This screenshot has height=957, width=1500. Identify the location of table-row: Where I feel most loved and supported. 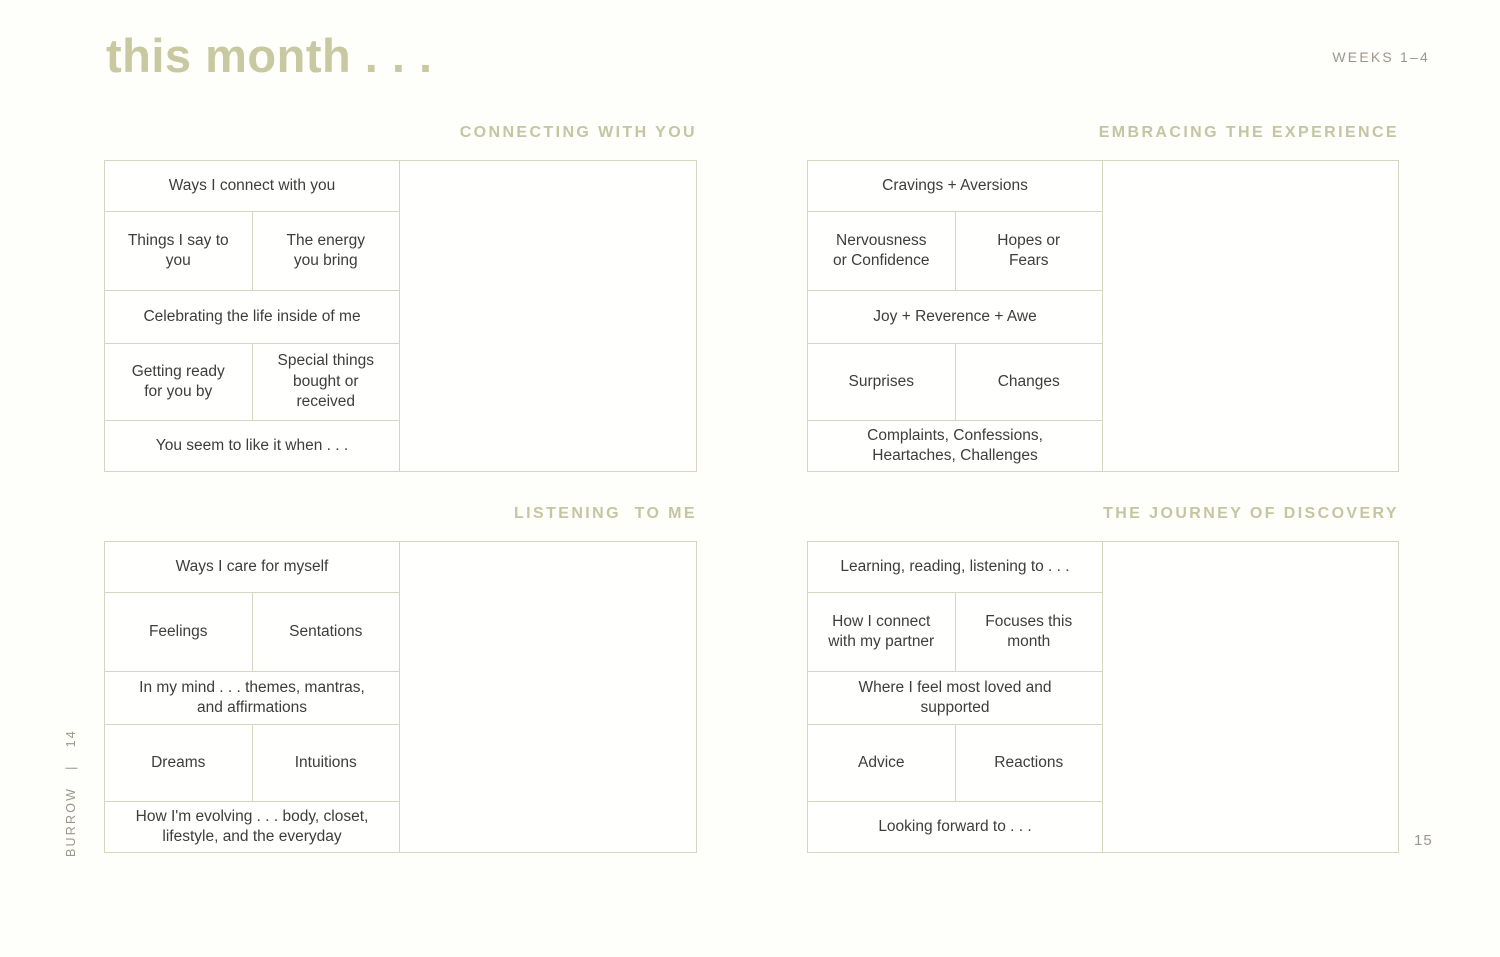
(955, 698).